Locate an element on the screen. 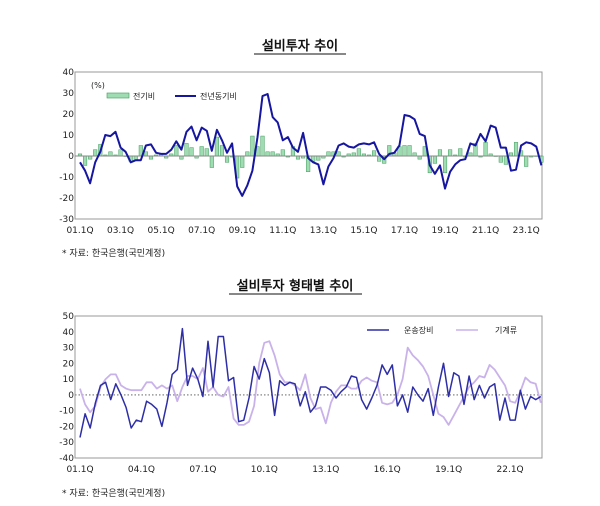 The width and height of the screenshot is (600, 506). x-tick-label: 15.1Q is located at coordinates (363, 231).